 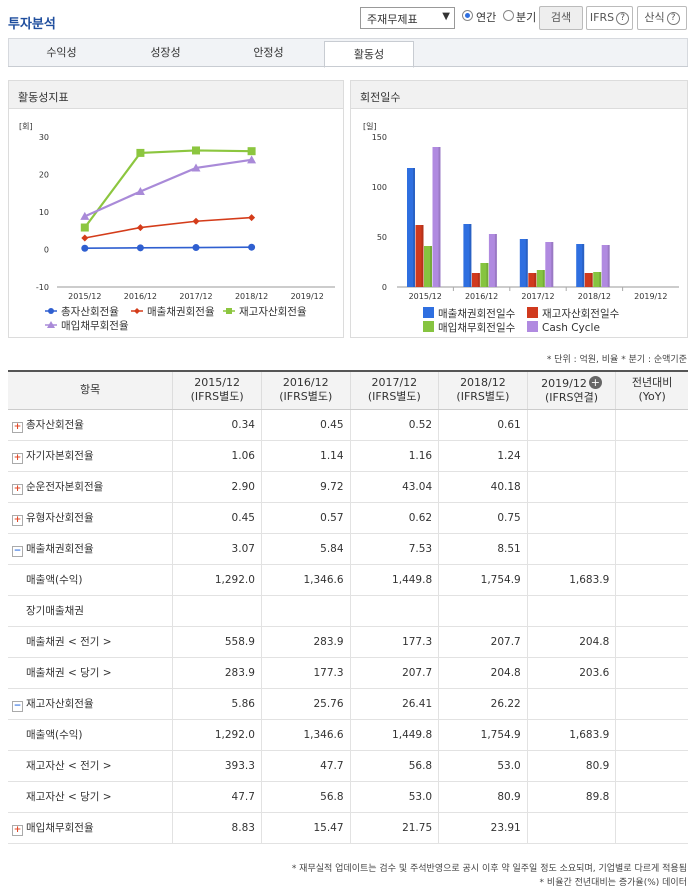 I want to click on row-label: 매출채권 < 당기 >, so click(x=69, y=673).